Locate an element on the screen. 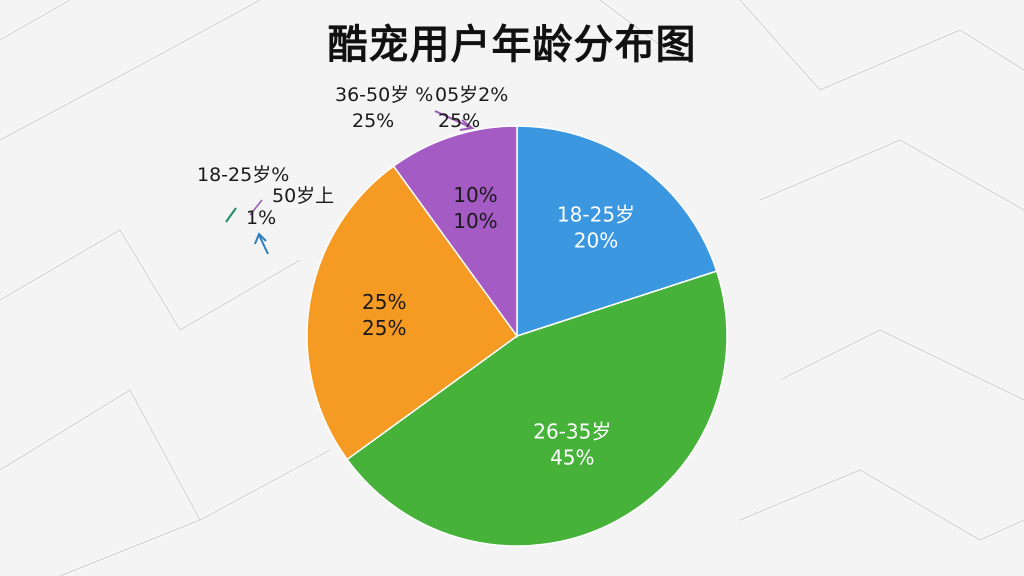 The height and width of the screenshot is (576, 1024). pie-slice-label: 18-25岁 is located at coordinates (596, 214).